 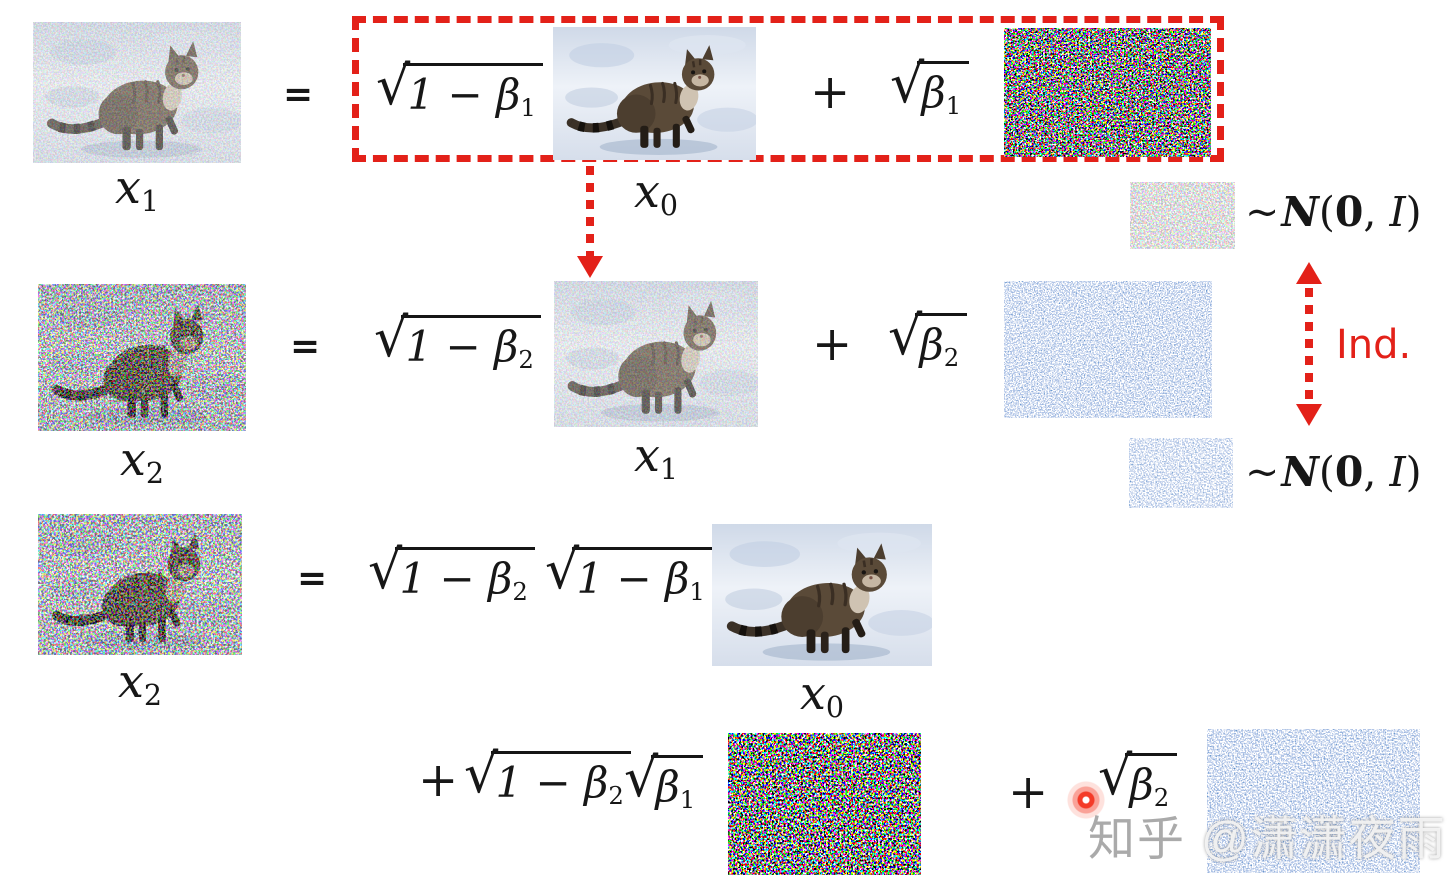 What do you see at coordinates (137, 189) in the screenshot?
I see `var-label-x1: x1` at bounding box center [137, 189].